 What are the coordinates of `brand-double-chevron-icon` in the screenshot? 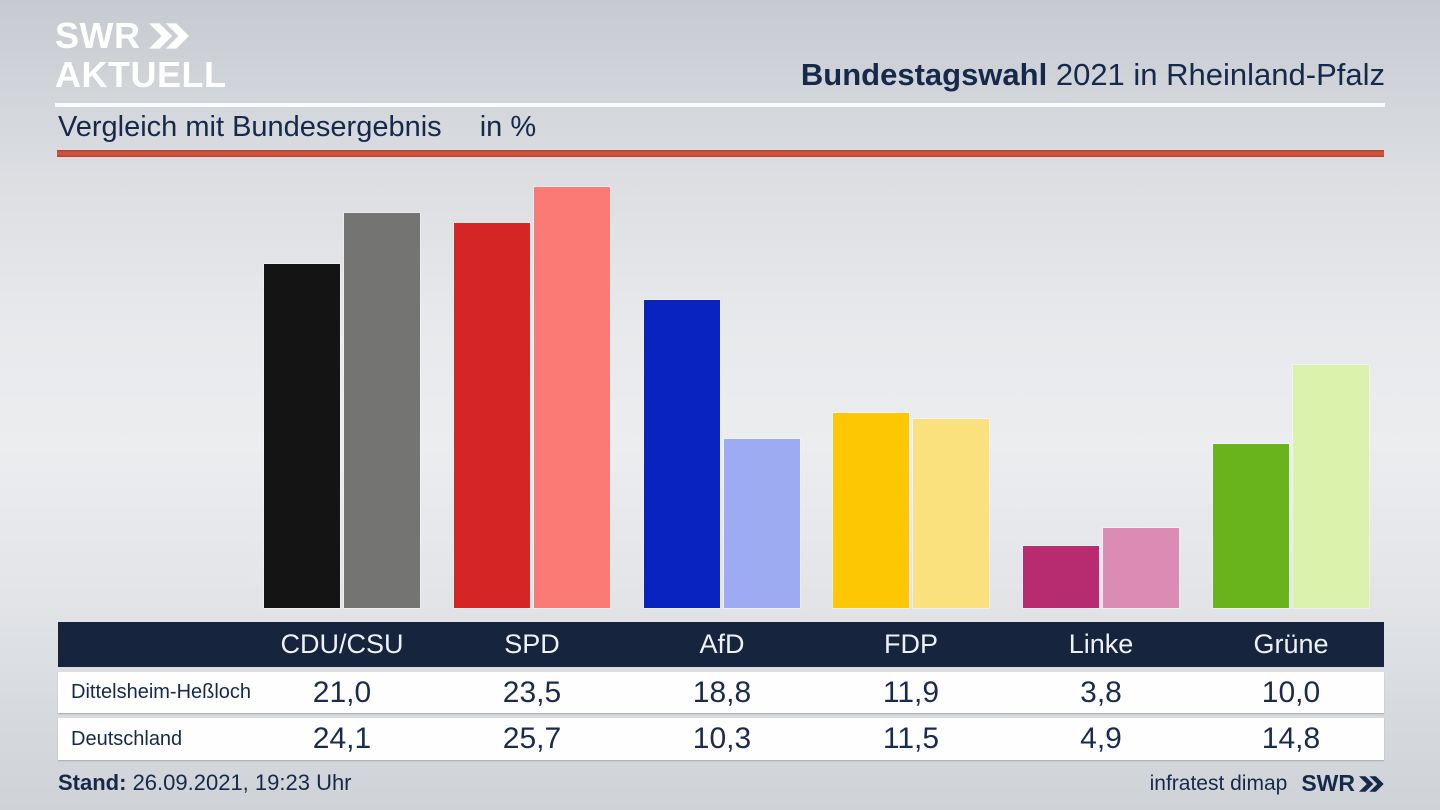 It's located at (1372, 783).